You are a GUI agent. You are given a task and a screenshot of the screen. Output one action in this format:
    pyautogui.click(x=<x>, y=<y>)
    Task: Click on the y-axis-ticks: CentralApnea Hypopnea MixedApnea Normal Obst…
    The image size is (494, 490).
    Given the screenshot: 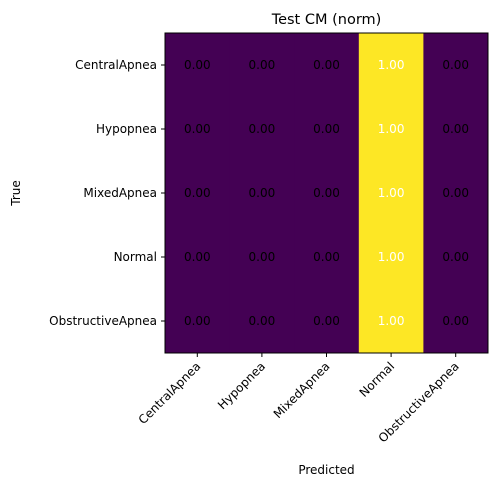 What is the action you would take?
    pyautogui.click(x=107, y=193)
    